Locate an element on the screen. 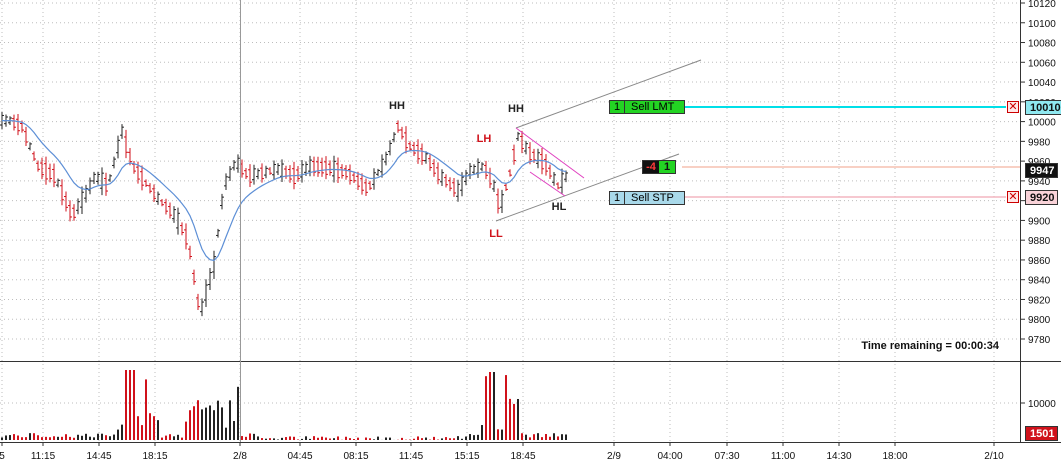 The height and width of the screenshot is (471, 1061). sell-stp-qty: 1 is located at coordinates (617, 198).